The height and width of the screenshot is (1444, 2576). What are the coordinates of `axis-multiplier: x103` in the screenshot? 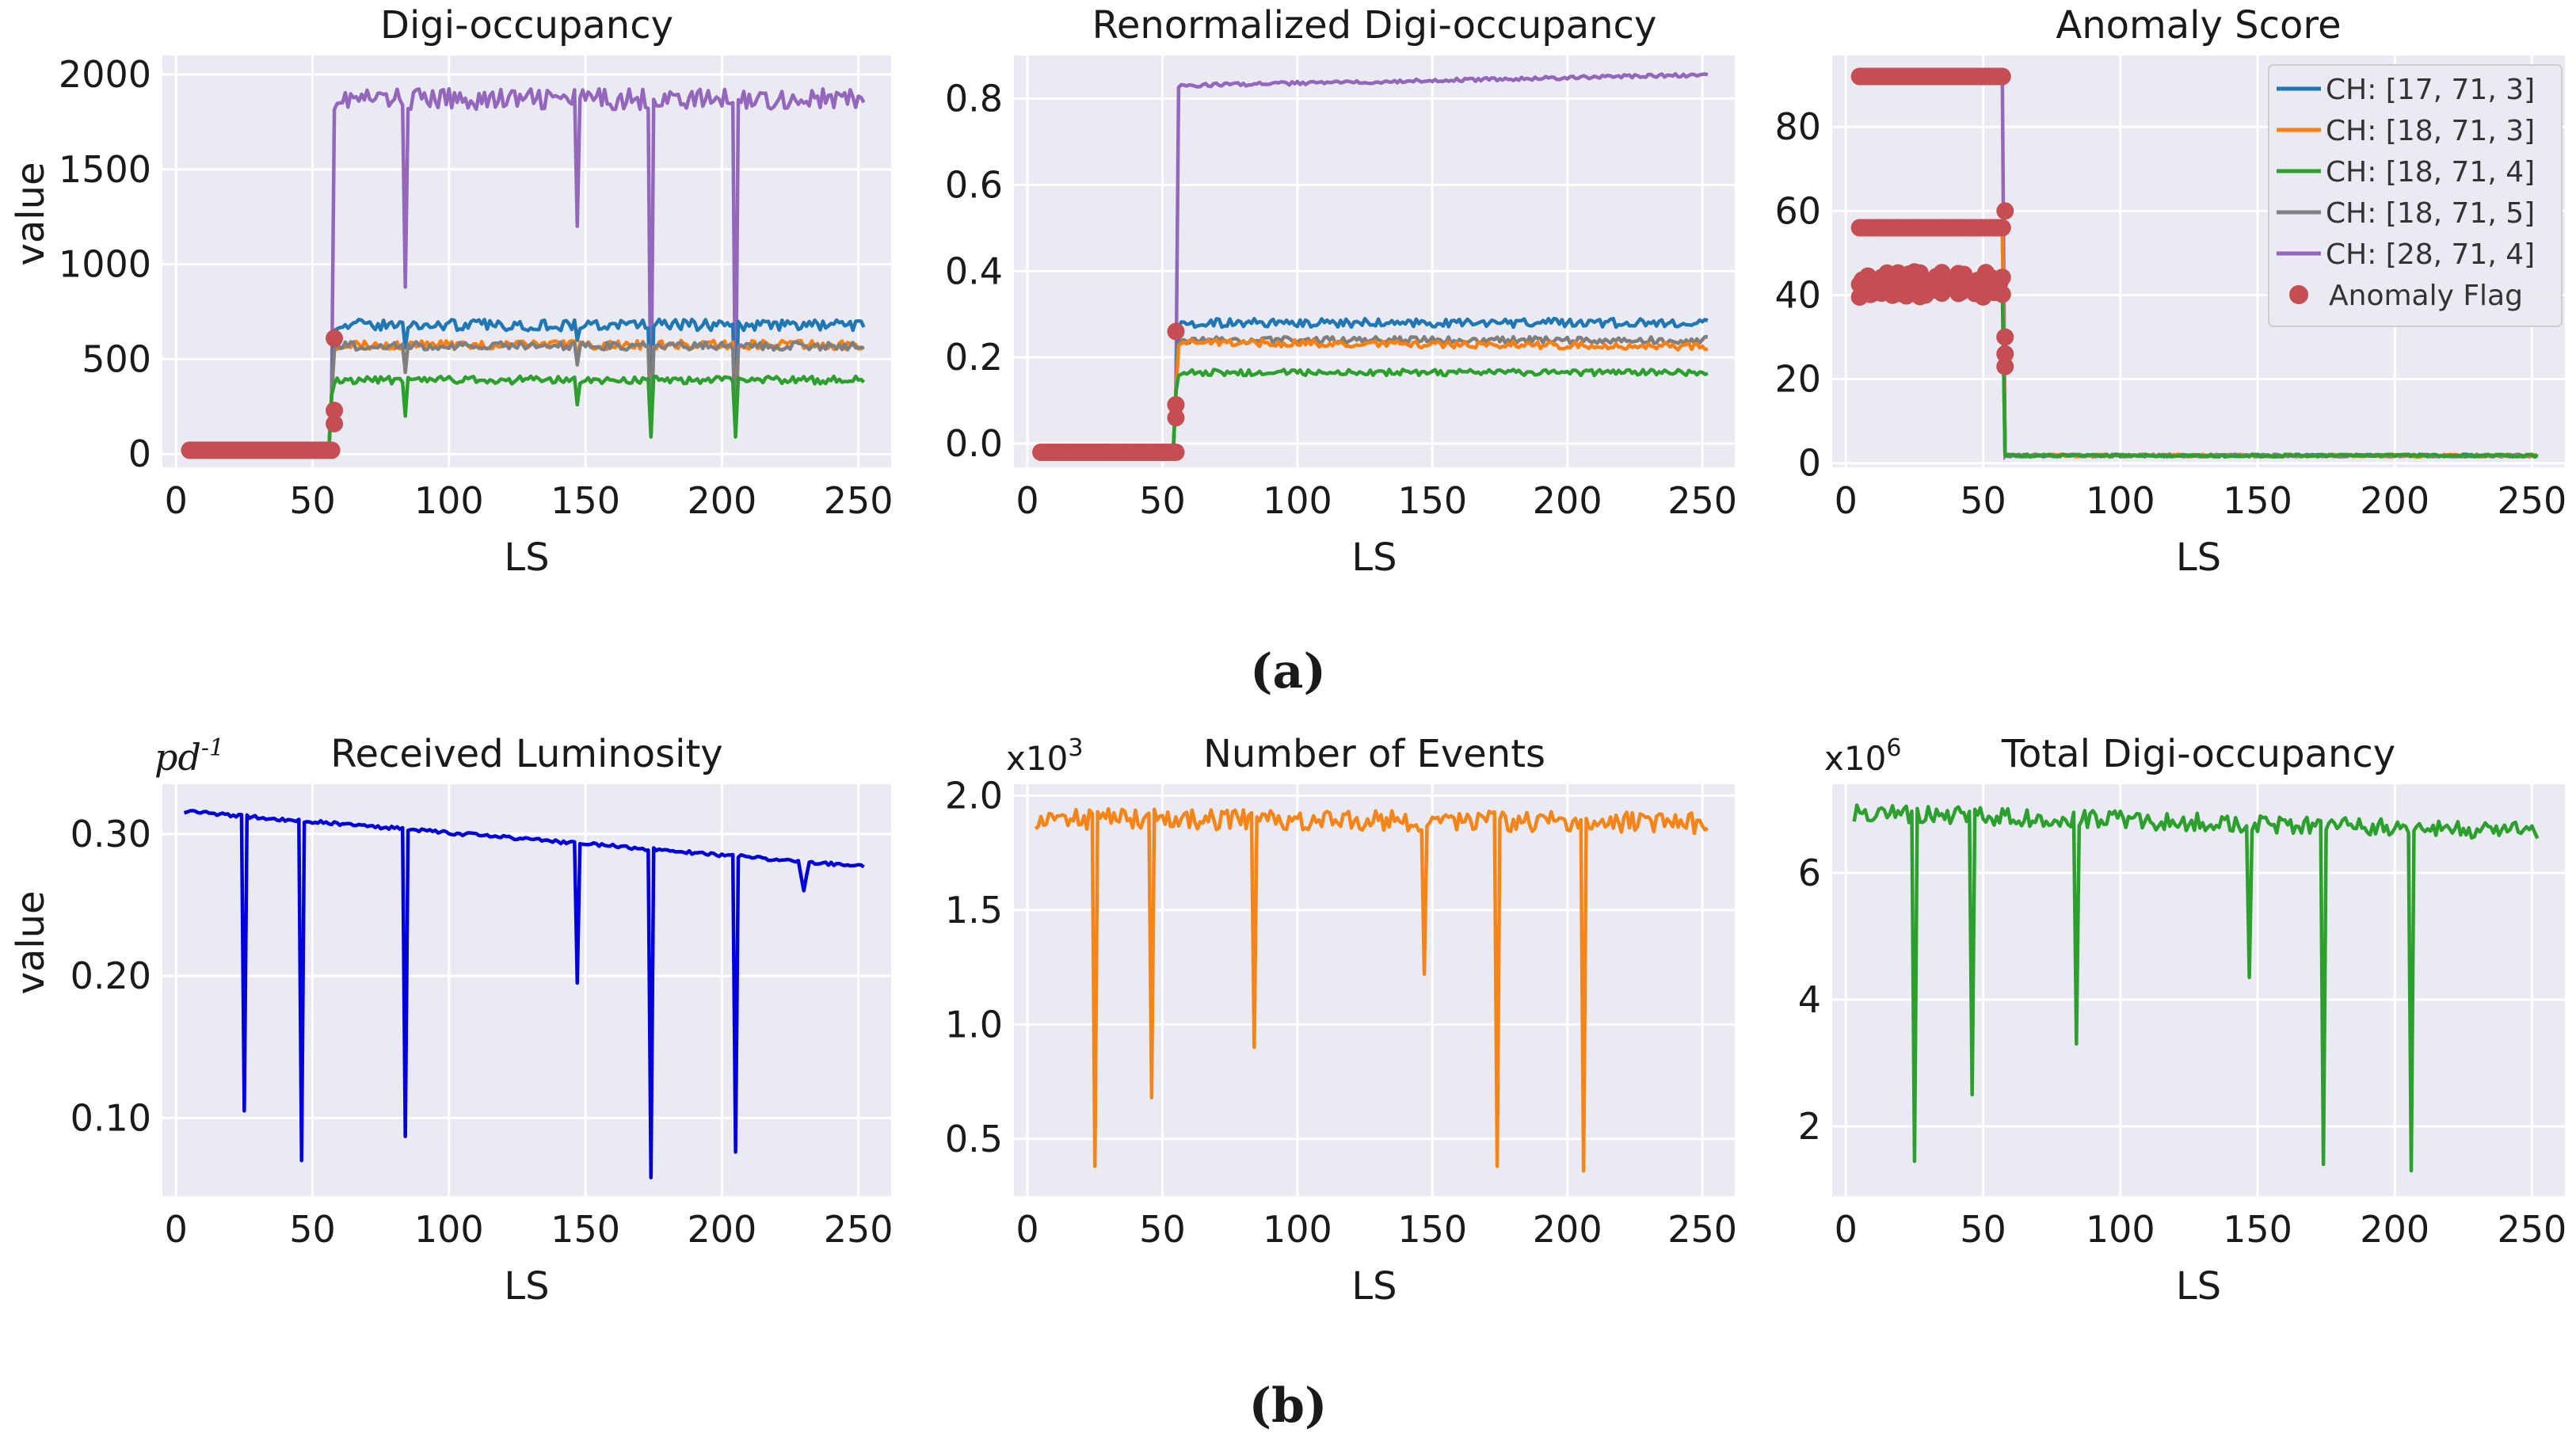 It's located at (1044, 756).